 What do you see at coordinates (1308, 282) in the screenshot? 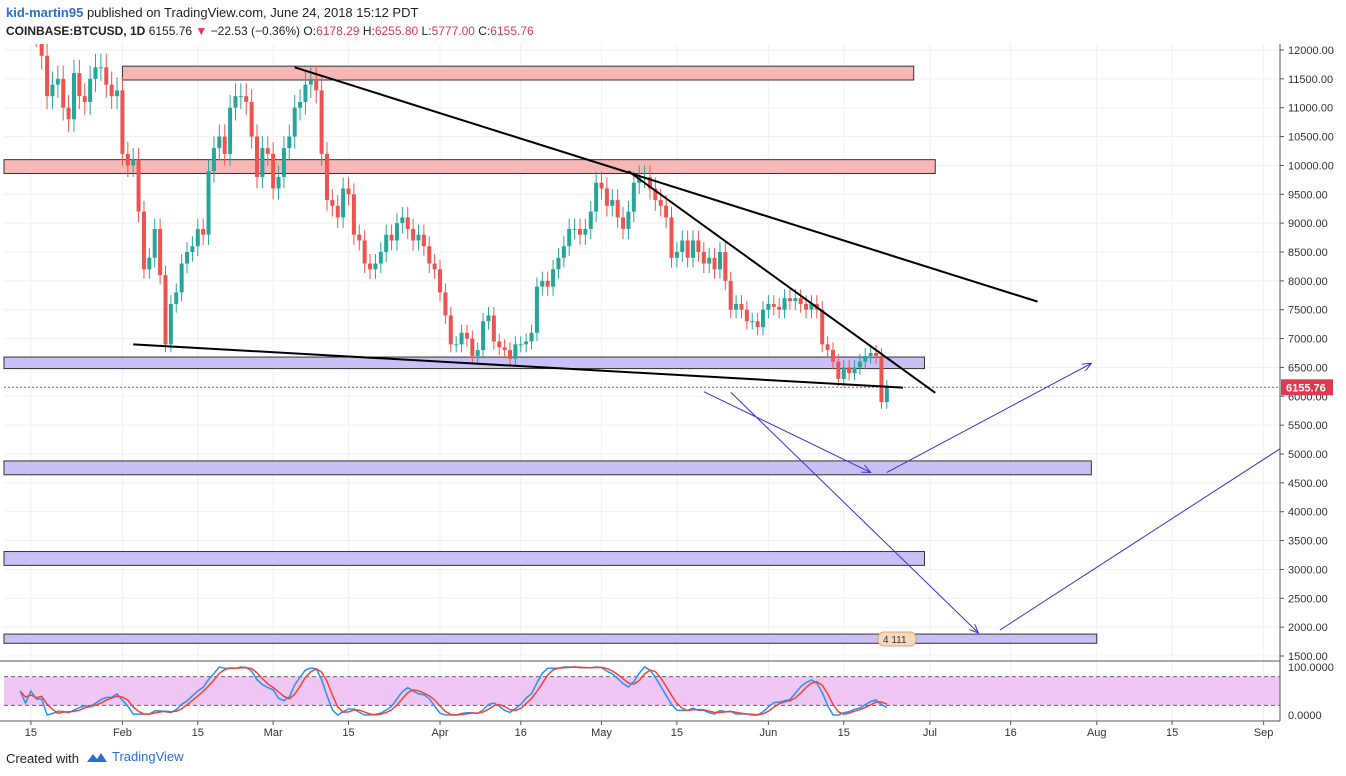
I see `price-tick-label: 8000.00` at bounding box center [1308, 282].